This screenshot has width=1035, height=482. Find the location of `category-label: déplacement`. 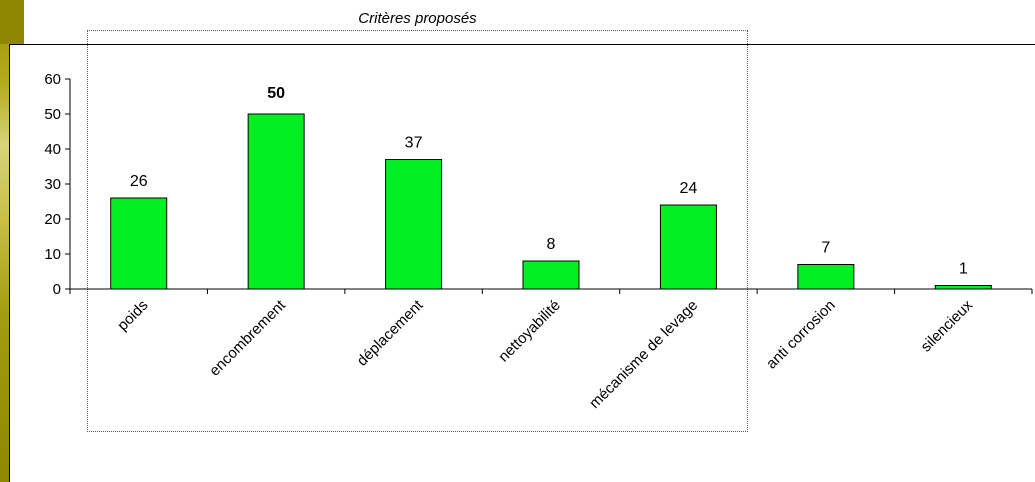

category-label: déplacement is located at coordinates (390, 332).